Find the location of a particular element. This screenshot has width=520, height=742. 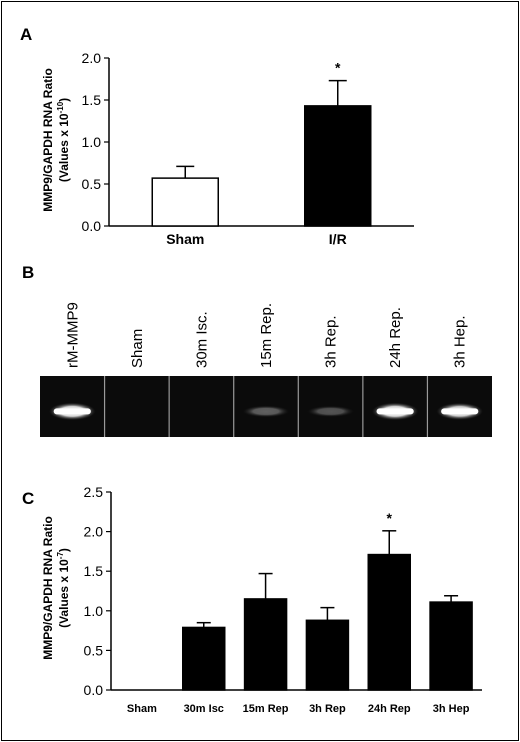

lane-label: Sham is located at coordinates (137, 348).